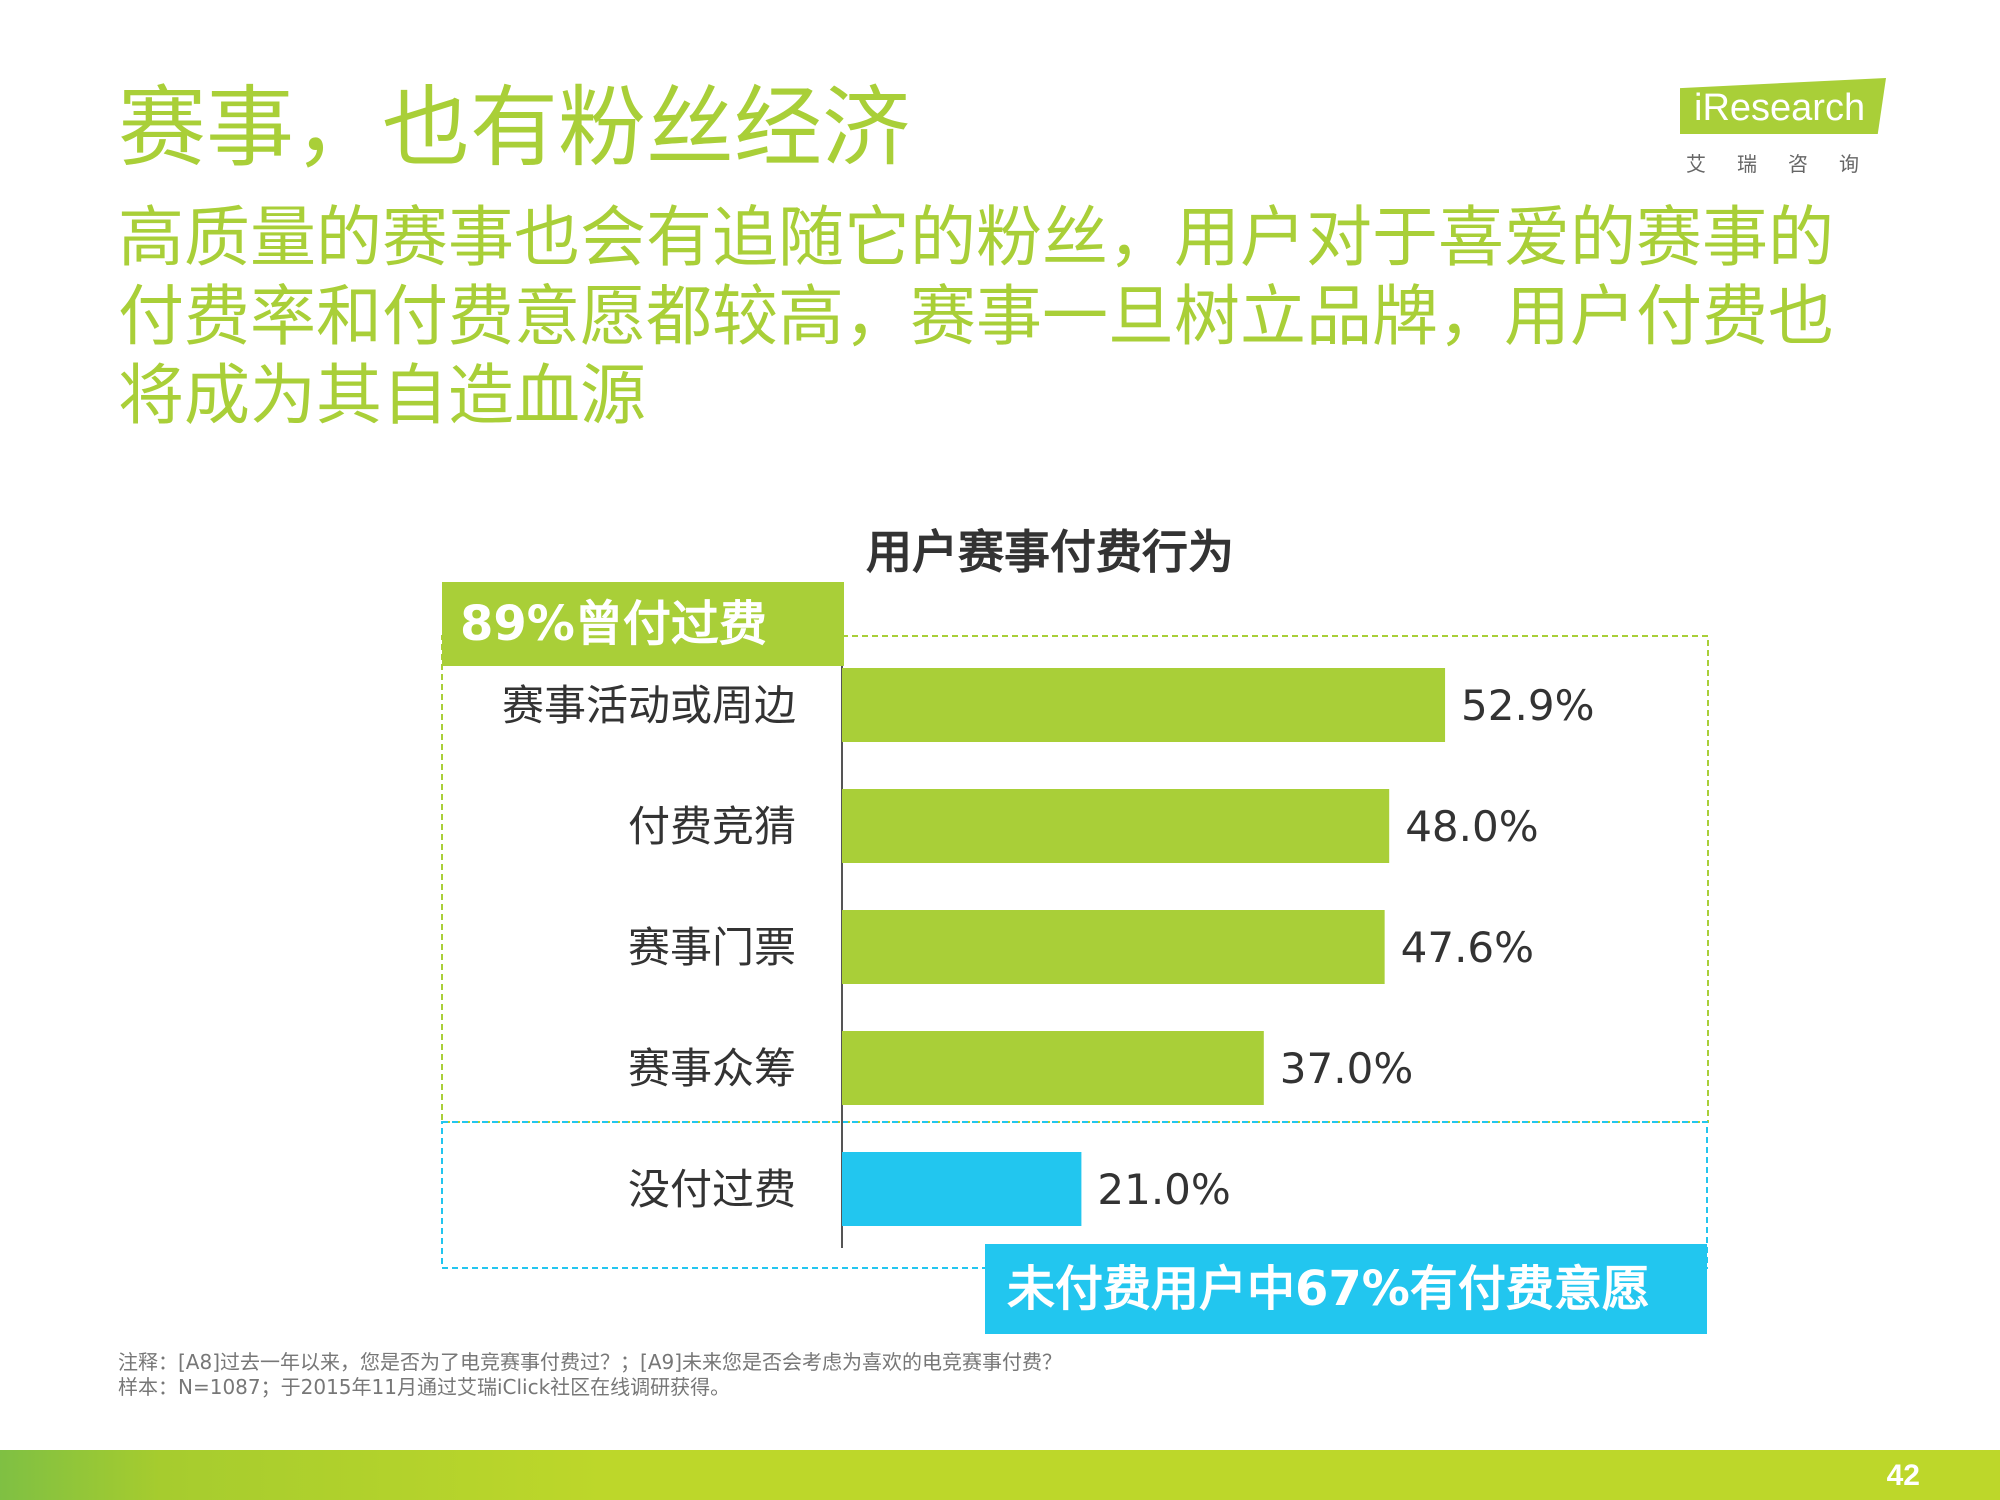 This screenshot has height=1500, width=2000. Describe the element at coordinates (1163, 1189) in the screenshot. I see `value-label-5: 21.0%` at that location.